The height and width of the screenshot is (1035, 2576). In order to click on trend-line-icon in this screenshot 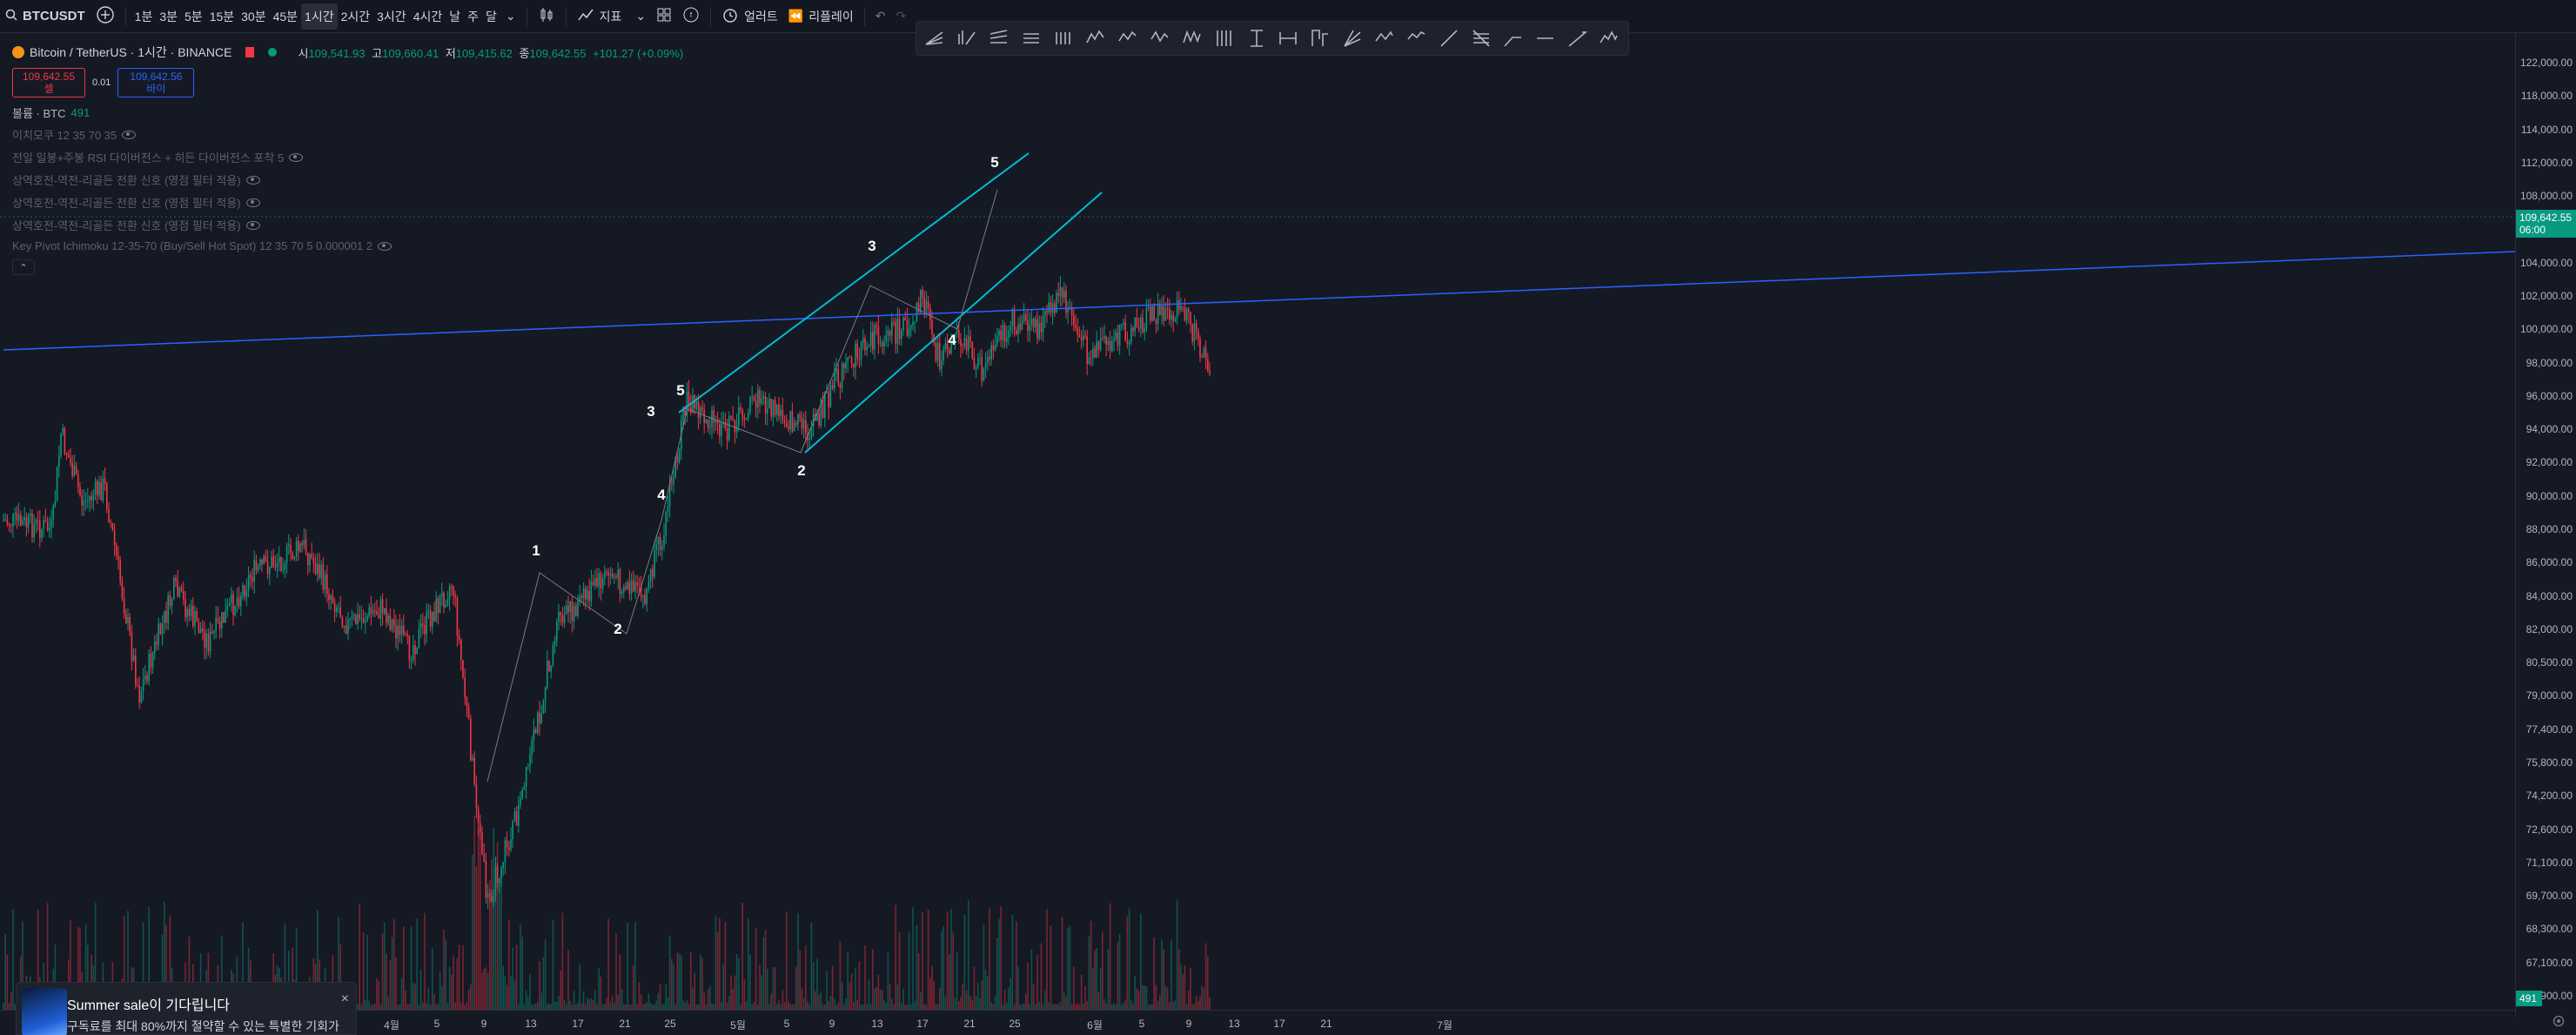, I will do `click(1450, 38)`.